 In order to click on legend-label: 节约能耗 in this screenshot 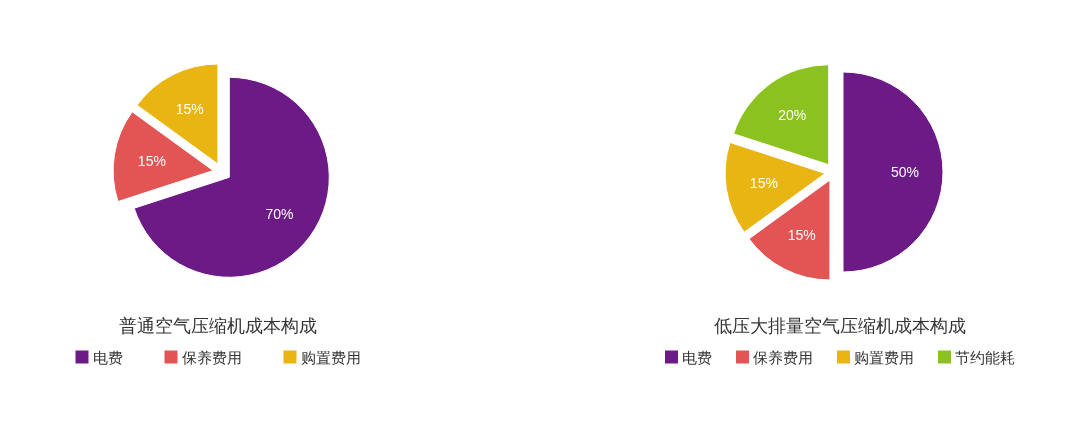, I will do `click(985, 357)`.